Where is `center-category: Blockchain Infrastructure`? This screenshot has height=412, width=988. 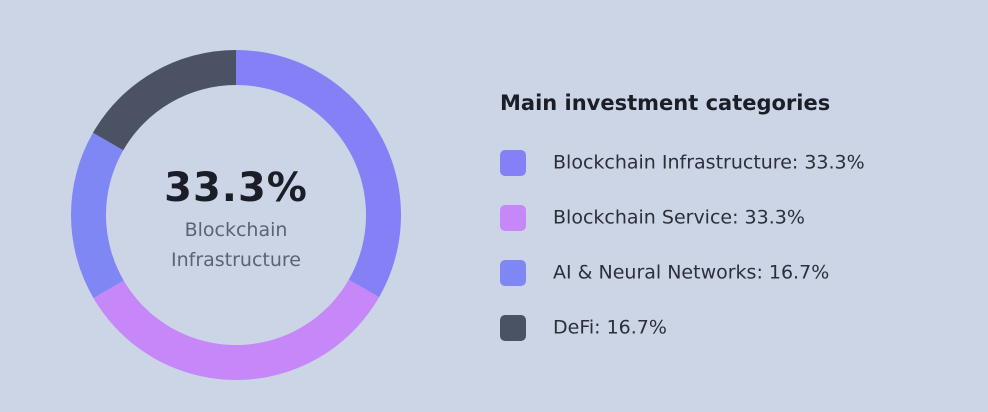
center-category: Blockchain Infrastructure is located at coordinates (235, 245).